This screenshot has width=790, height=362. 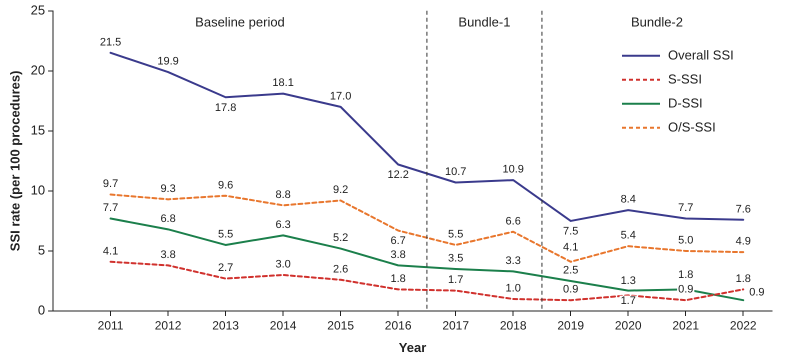 What do you see at coordinates (743, 242) in the screenshot?
I see `data-label: 4.9` at bounding box center [743, 242].